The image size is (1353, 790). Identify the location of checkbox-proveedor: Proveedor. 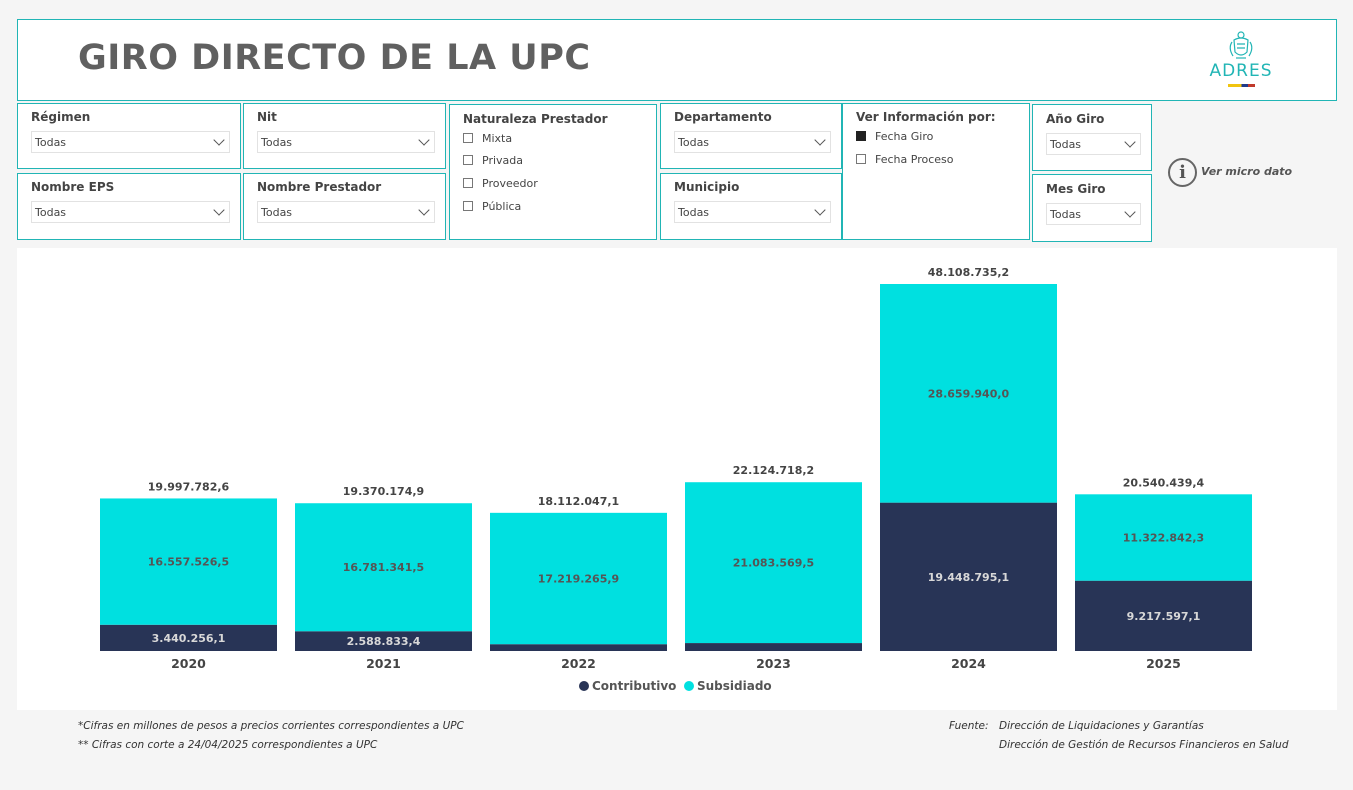
(500, 183).